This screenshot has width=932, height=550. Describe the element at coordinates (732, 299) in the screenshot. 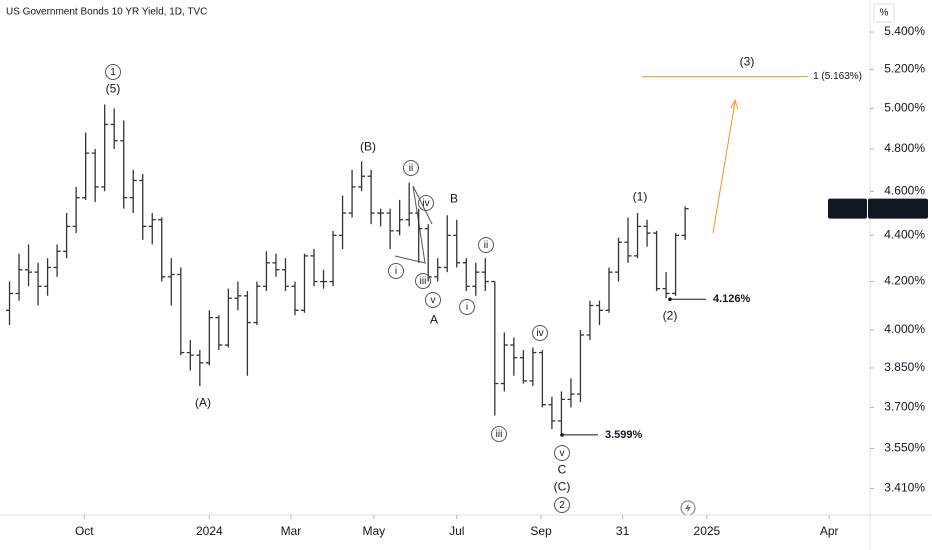

I see `price-mark-label: 4.126%` at that location.